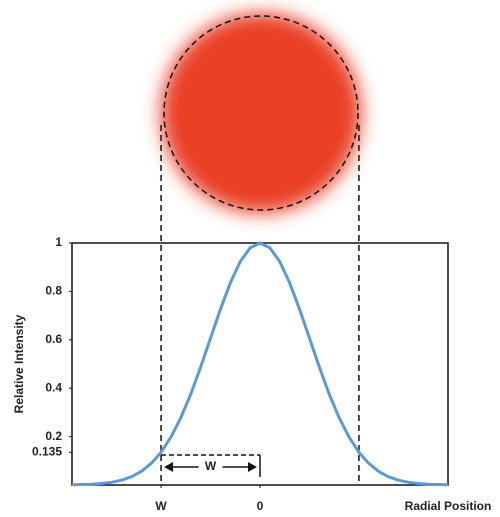  I want to click on y-tick-label: 0.6, so click(53, 339).